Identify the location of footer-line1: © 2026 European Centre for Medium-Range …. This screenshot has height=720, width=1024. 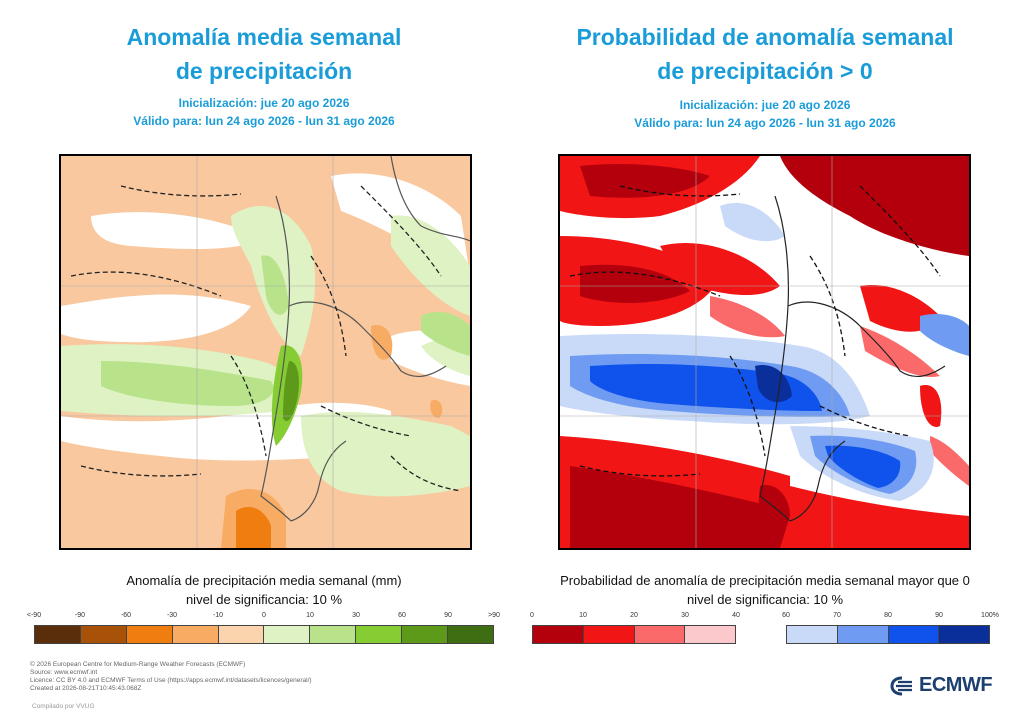
(138, 664).